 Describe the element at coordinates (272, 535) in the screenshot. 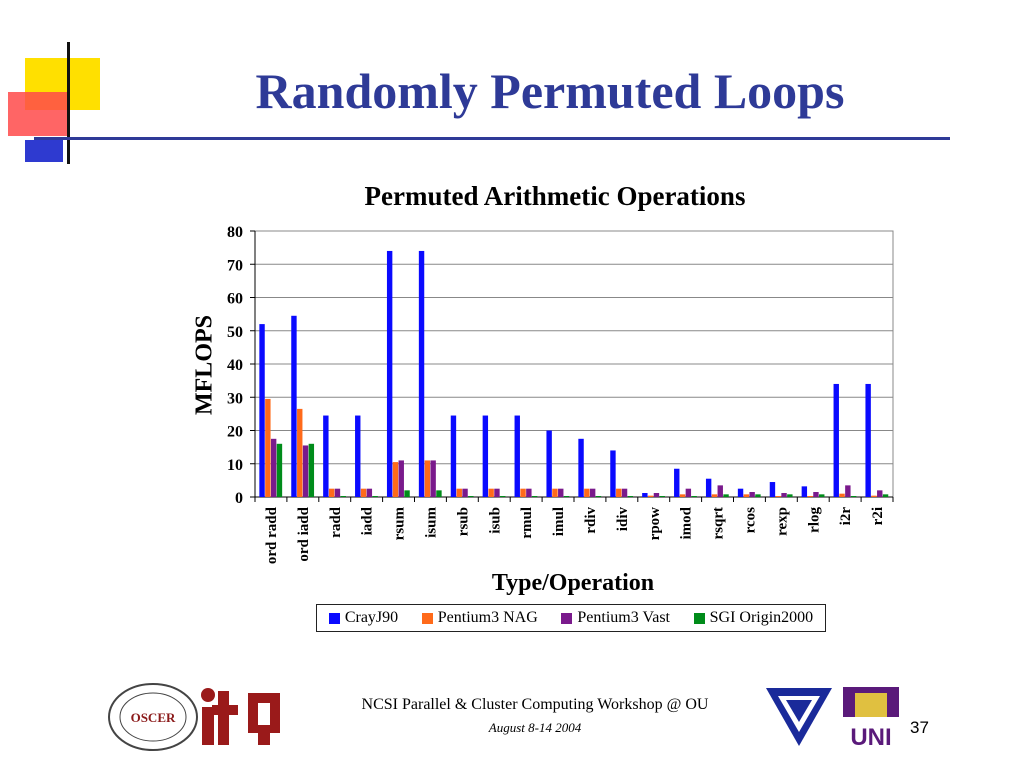

I see `x-tick-label: ord radd` at that location.